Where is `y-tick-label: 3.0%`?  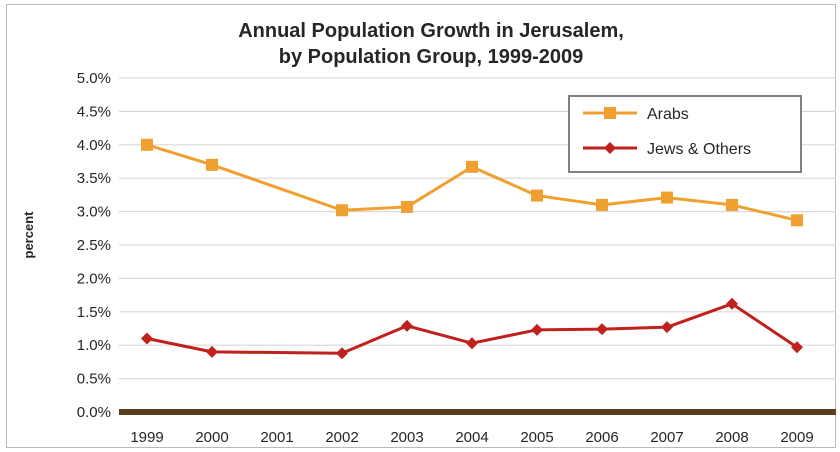
y-tick-label: 3.0% is located at coordinates (94, 212).